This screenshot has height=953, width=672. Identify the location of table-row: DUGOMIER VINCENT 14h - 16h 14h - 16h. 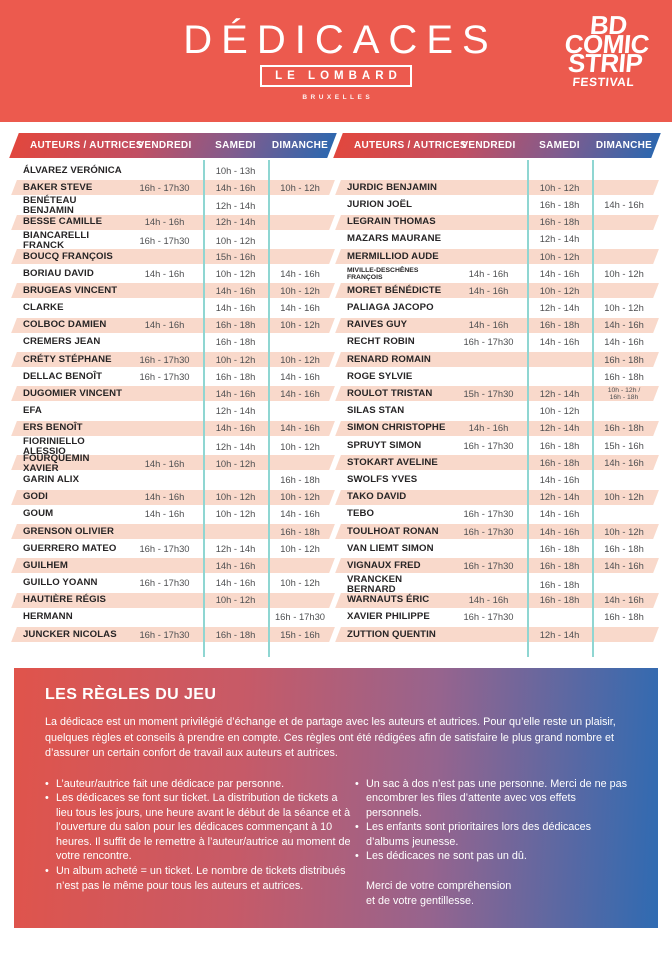
(173, 393).